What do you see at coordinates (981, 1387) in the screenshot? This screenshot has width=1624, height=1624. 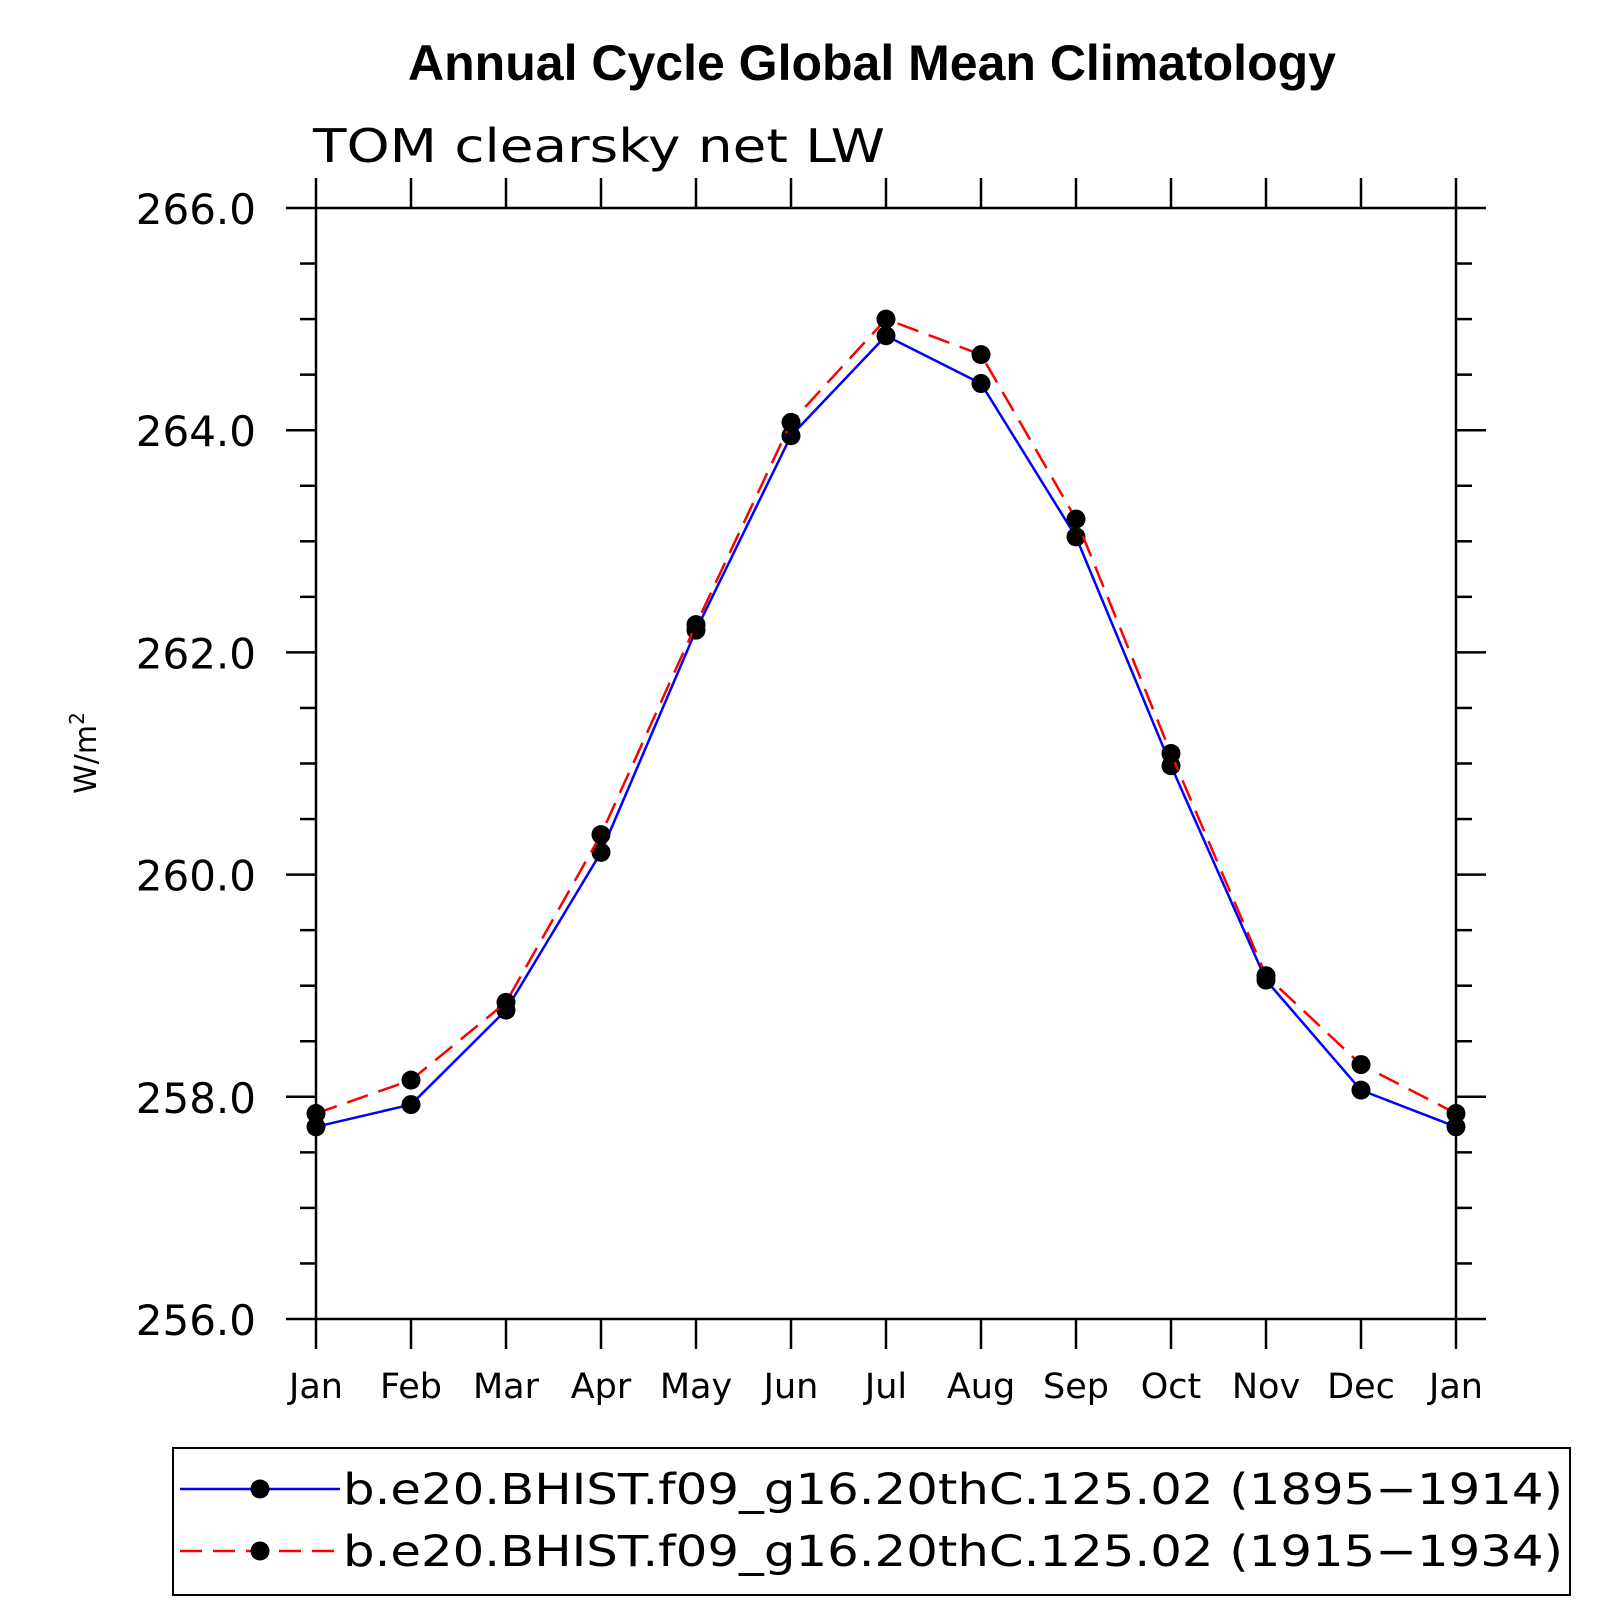 I see `x-tick-label: Aug` at bounding box center [981, 1387].